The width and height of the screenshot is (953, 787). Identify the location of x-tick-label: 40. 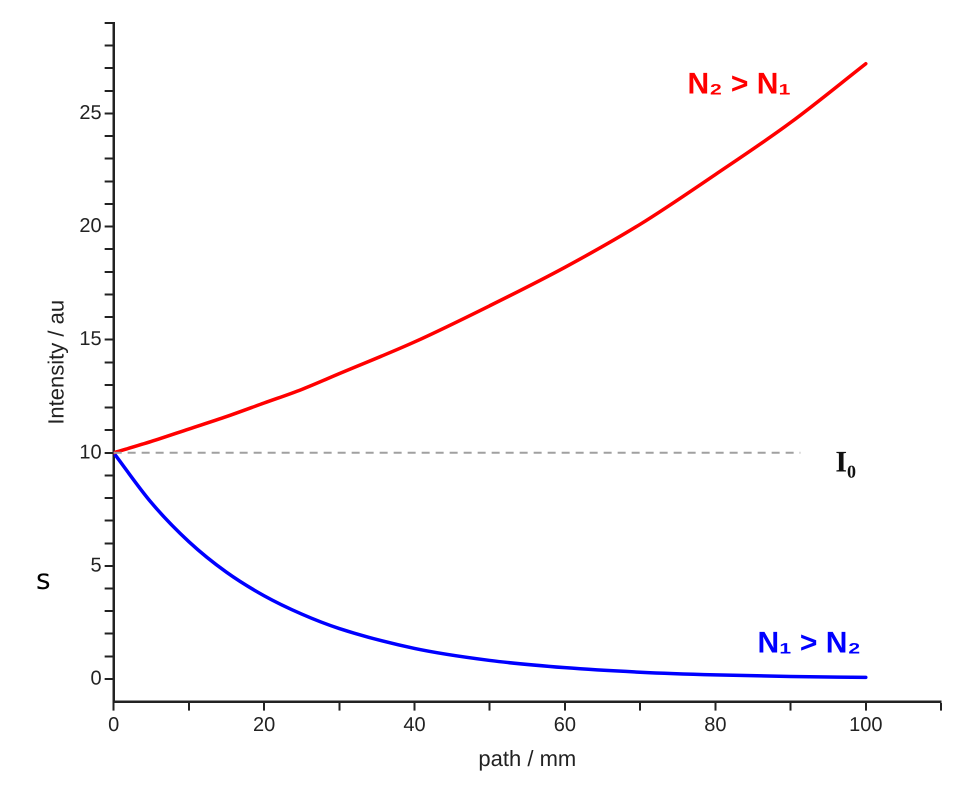
(414, 725).